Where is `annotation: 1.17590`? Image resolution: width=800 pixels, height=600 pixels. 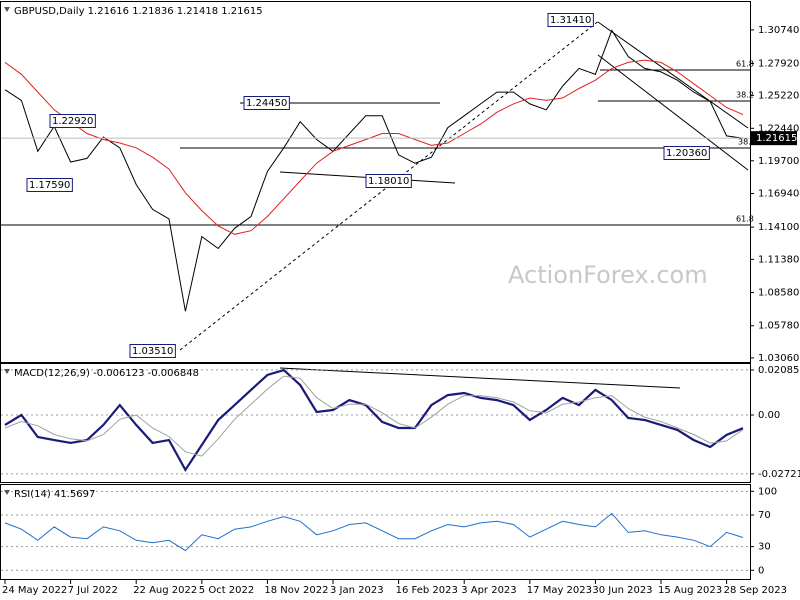
annotation: 1.17590 is located at coordinates (49, 185).